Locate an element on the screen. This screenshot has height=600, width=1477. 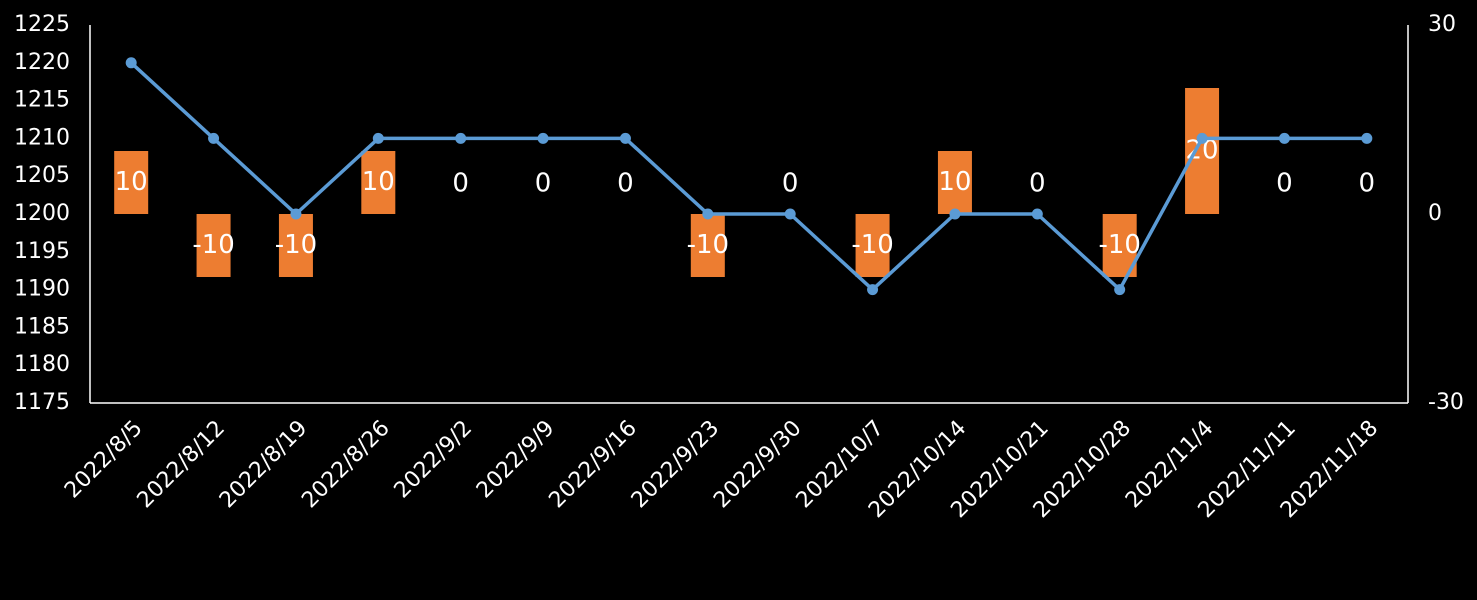
y-tick-label: 1225 is located at coordinates (42, 24).